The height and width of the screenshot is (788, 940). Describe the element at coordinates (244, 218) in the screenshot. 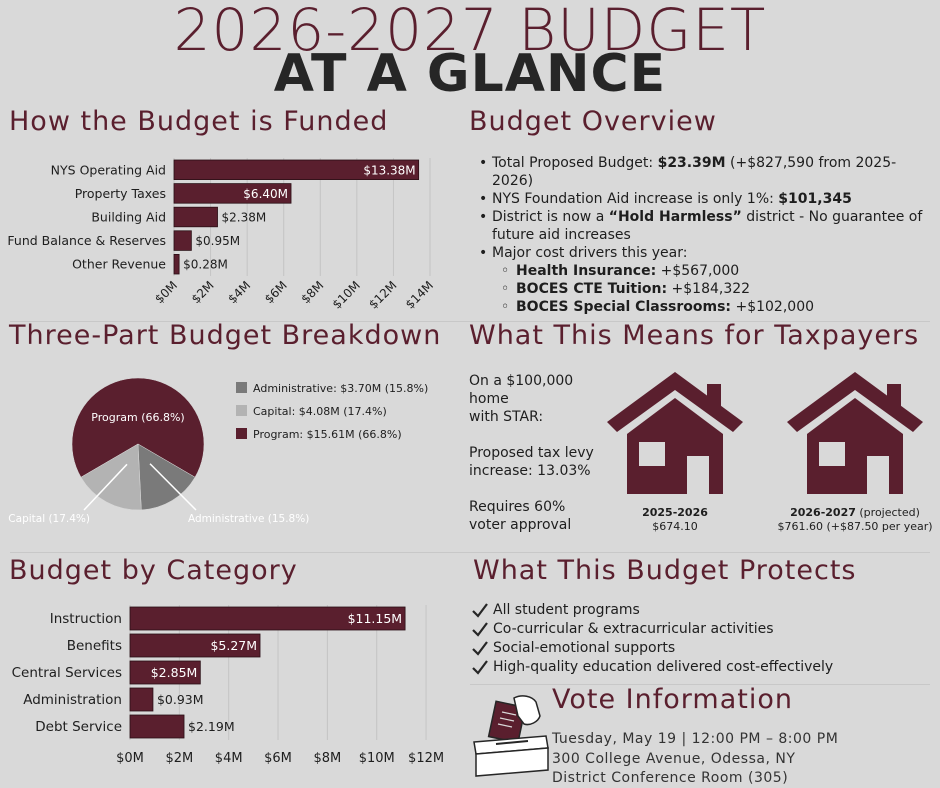

I see `data-label: $2.38M` at that location.